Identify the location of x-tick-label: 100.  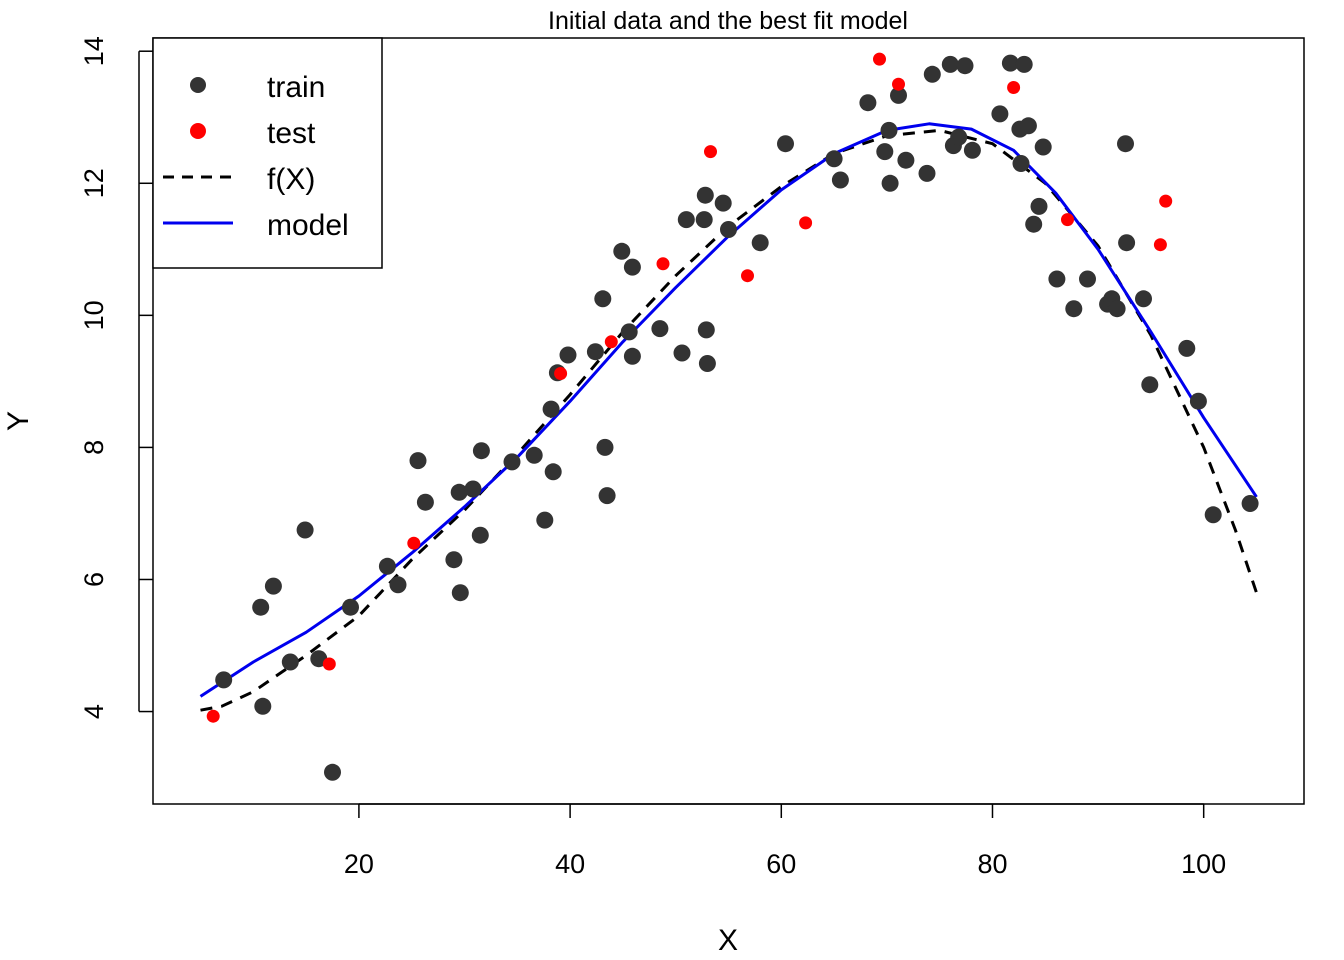
(1203, 864).